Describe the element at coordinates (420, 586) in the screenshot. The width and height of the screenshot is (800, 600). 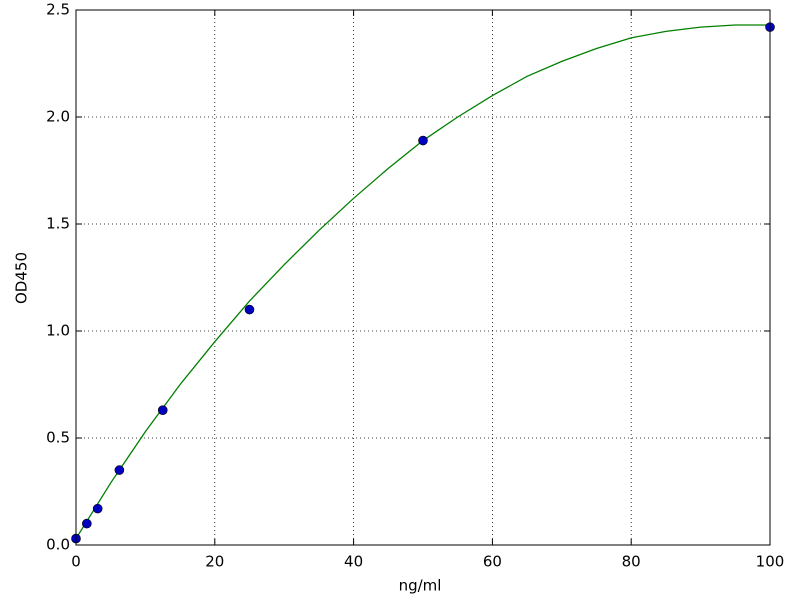
I see `x-axis-label: ng/ml` at that location.